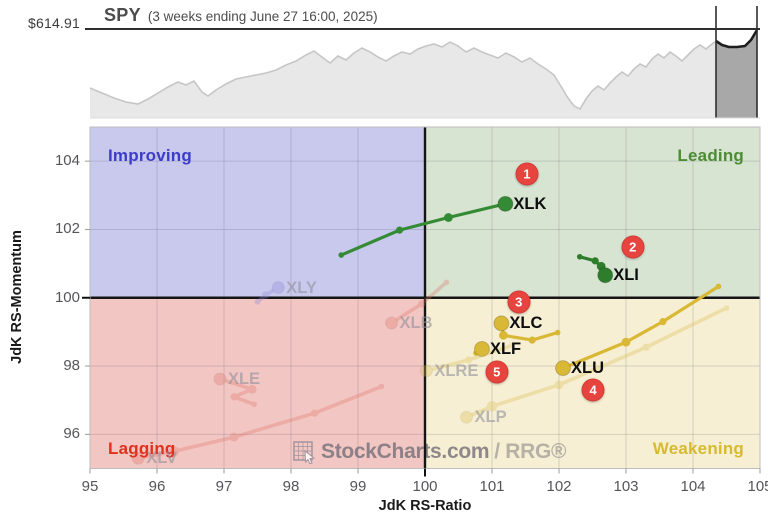 This screenshot has width=768, height=523. Describe the element at coordinates (157, 486) in the screenshot. I see `x-tick-96: 96` at that location.